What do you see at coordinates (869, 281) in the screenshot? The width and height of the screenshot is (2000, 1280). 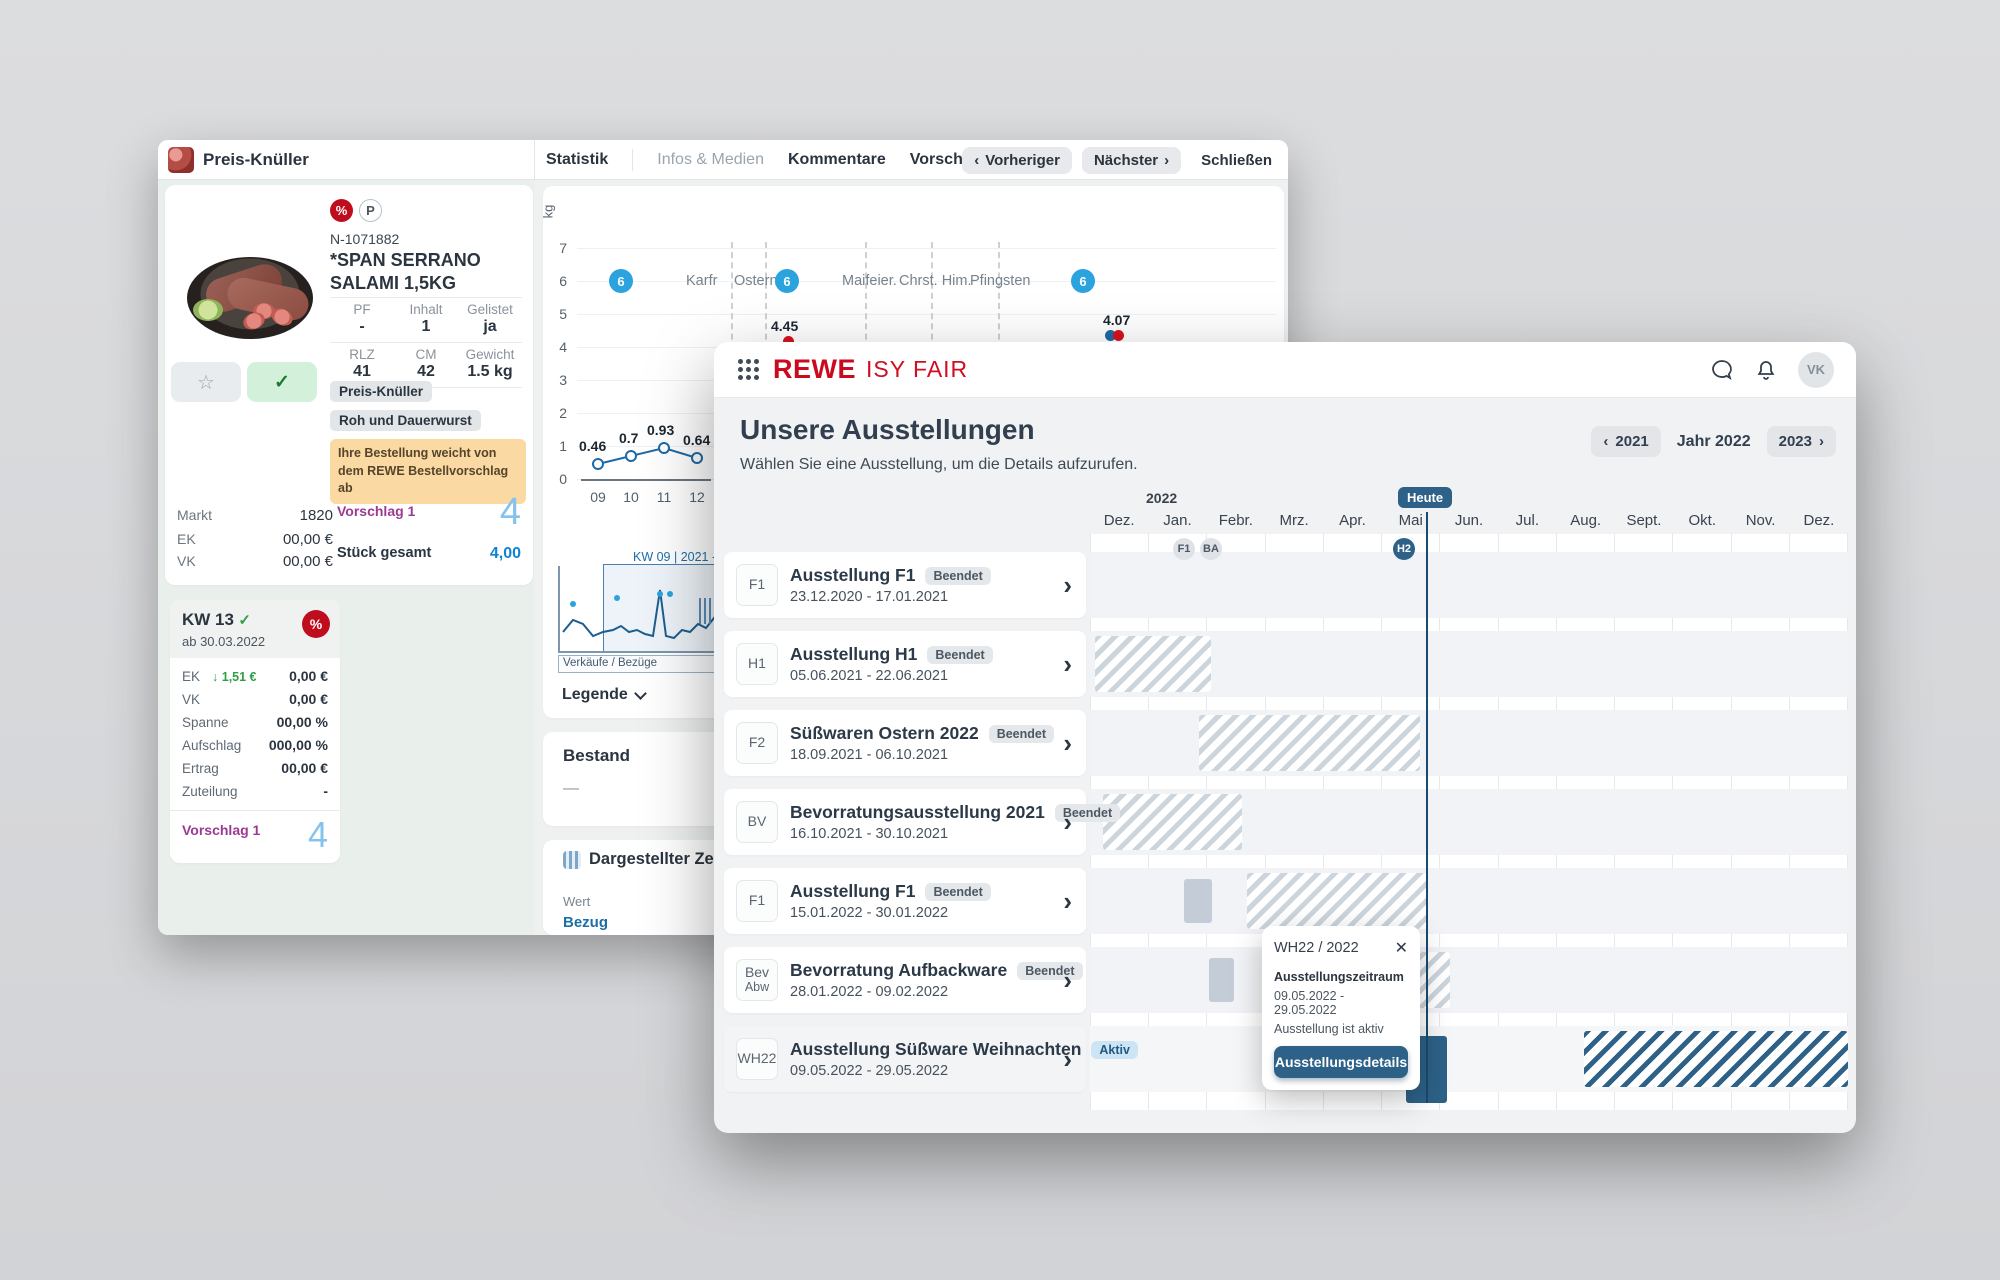 I see `holiday-label: Maifeier.` at bounding box center [869, 281].